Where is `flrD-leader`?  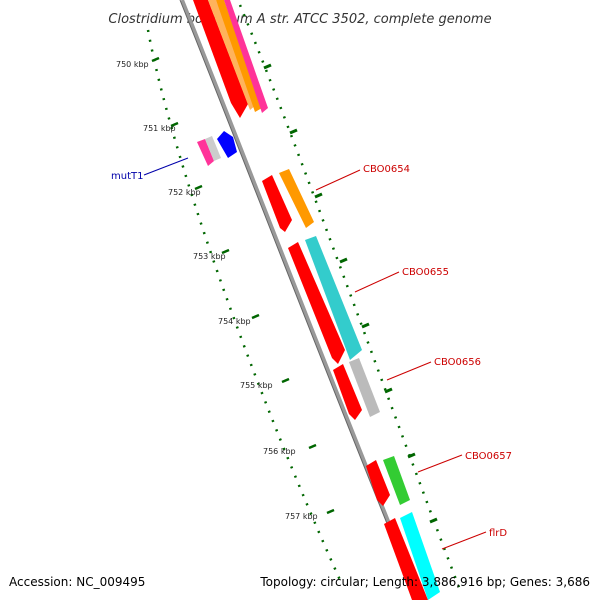 flrD-leader is located at coordinates (464, 540).